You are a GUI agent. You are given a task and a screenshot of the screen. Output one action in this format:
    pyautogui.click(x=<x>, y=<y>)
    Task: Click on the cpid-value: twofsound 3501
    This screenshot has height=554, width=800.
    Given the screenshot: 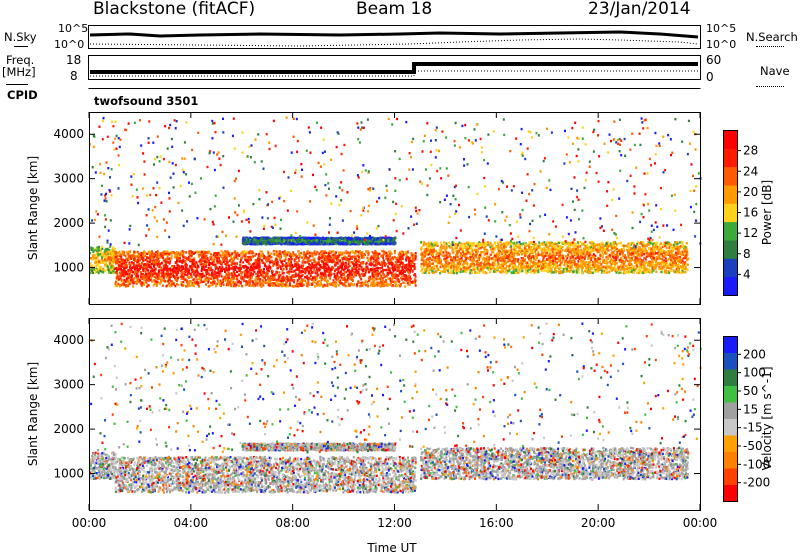 What is the action you would take?
    pyautogui.click(x=146, y=101)
    